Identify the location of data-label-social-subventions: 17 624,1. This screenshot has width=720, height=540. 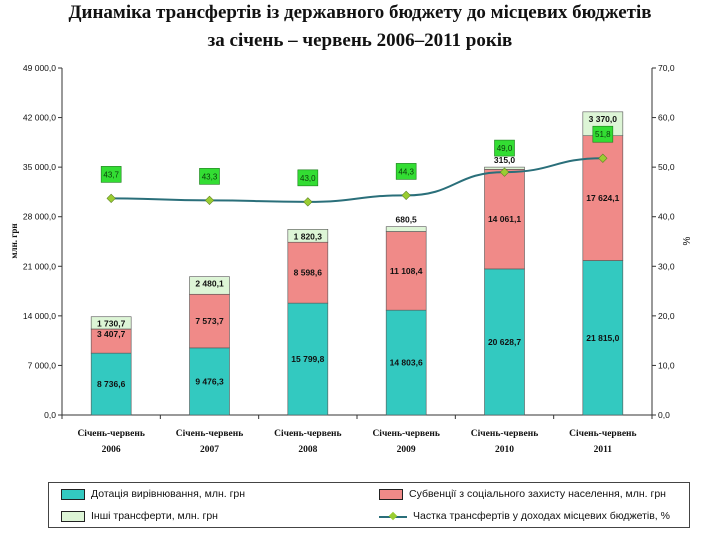
(602, 198).